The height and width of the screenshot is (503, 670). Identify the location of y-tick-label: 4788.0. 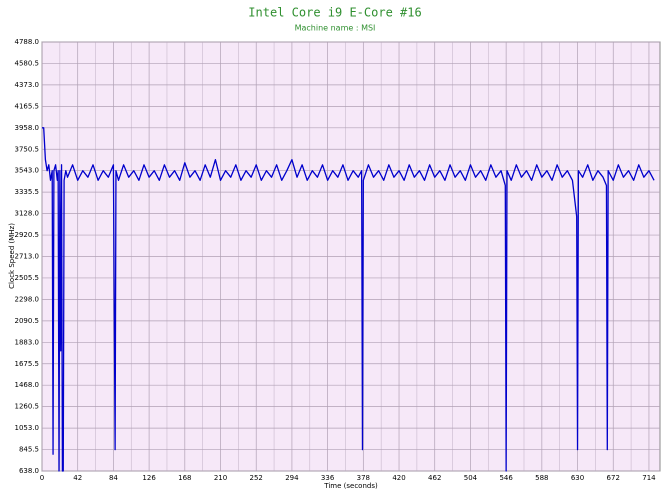
(27, 42).